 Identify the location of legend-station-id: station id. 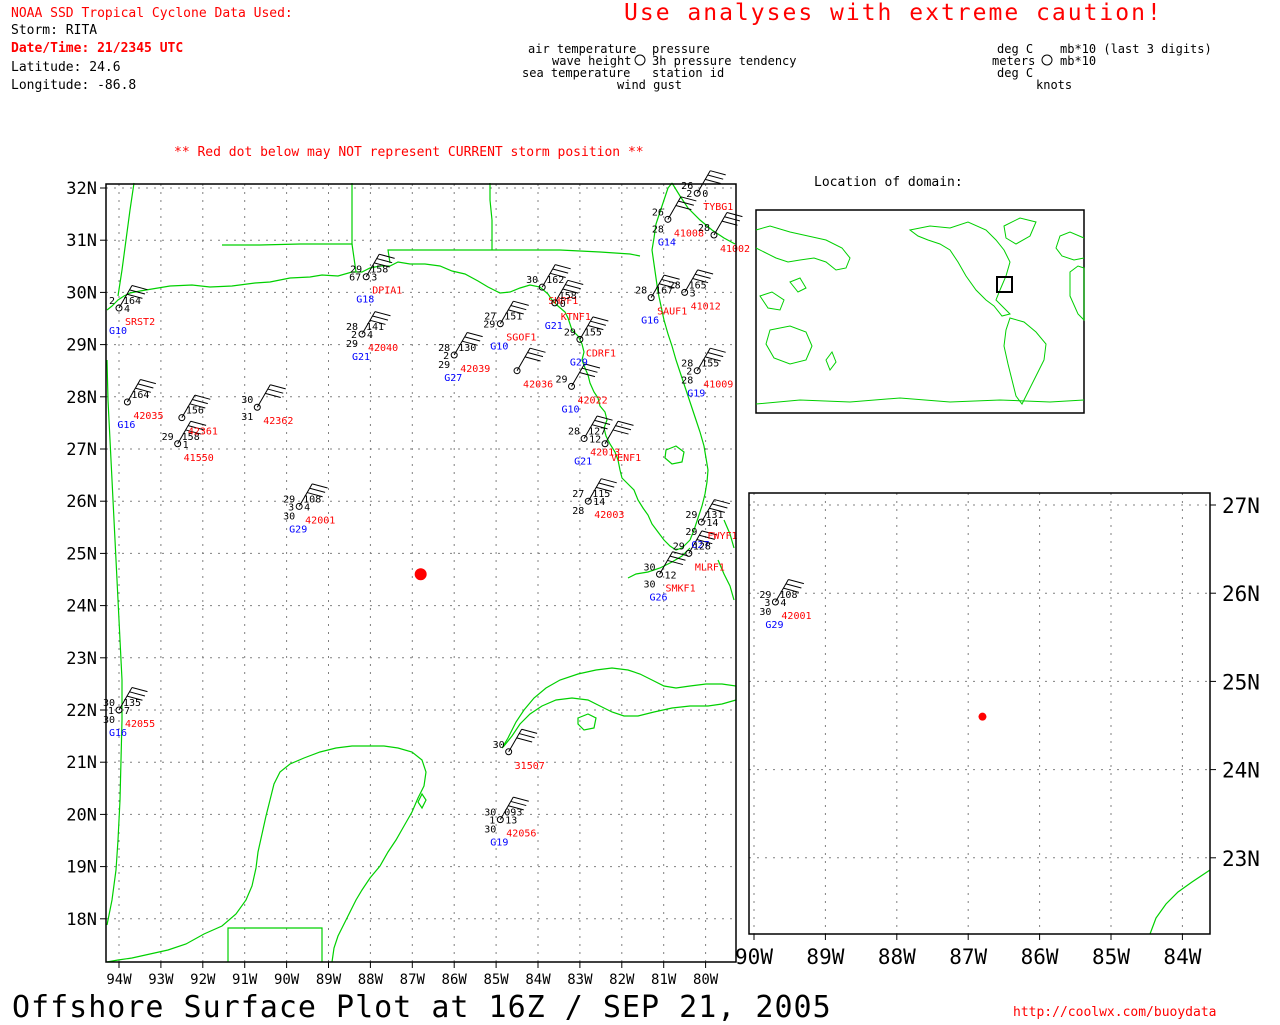
(688, 73).